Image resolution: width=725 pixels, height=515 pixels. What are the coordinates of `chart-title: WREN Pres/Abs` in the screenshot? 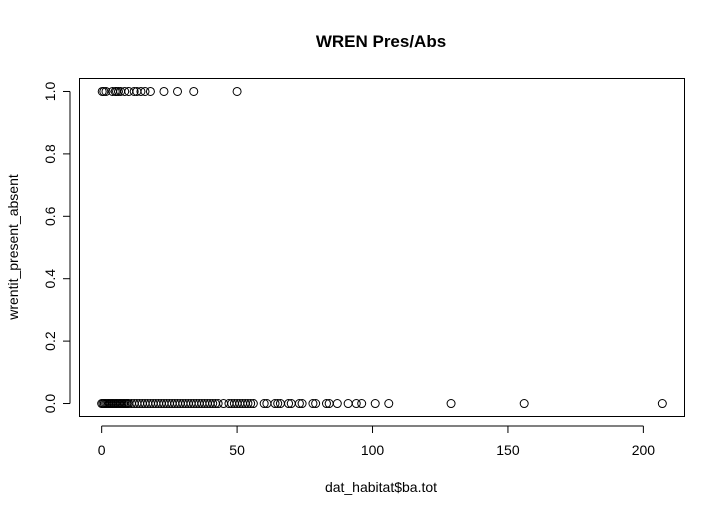 It's located at (381, 41).